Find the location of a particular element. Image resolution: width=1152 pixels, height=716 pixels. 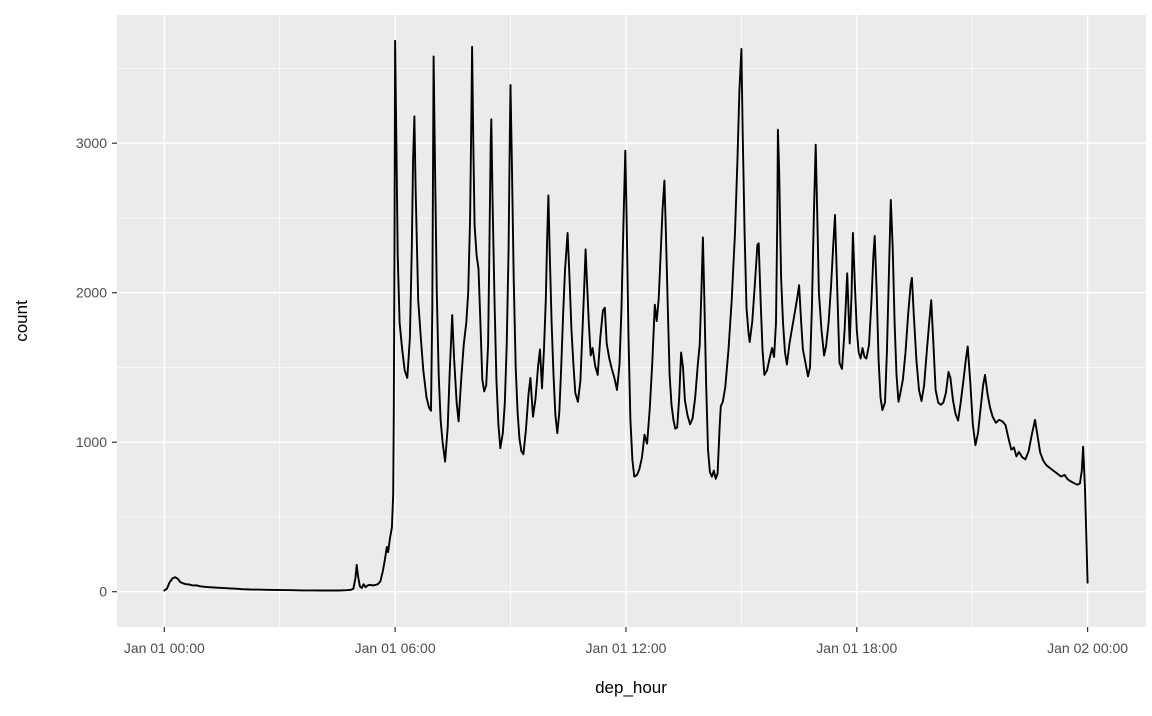

y-tick-label: 2000 is located at coordinates (91, 293).